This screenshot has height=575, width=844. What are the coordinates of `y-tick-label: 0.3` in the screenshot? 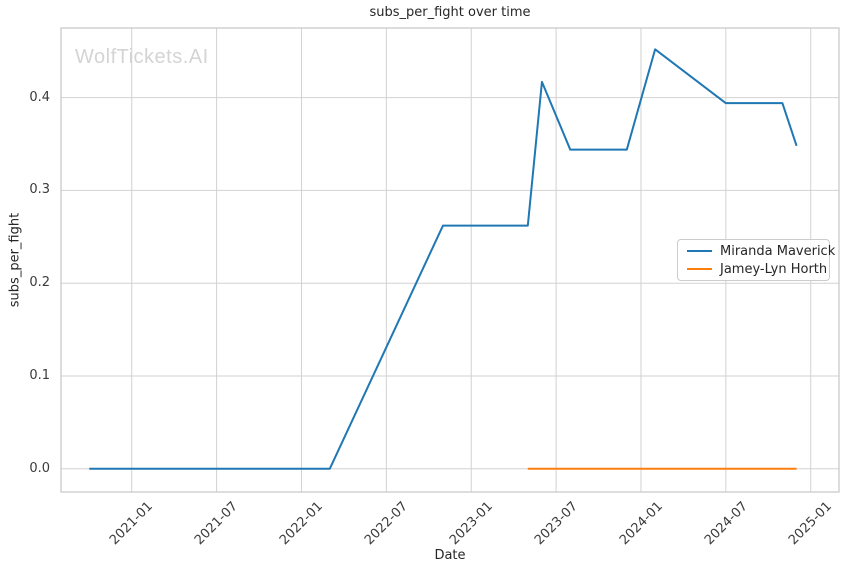 It's located at (39, 190).